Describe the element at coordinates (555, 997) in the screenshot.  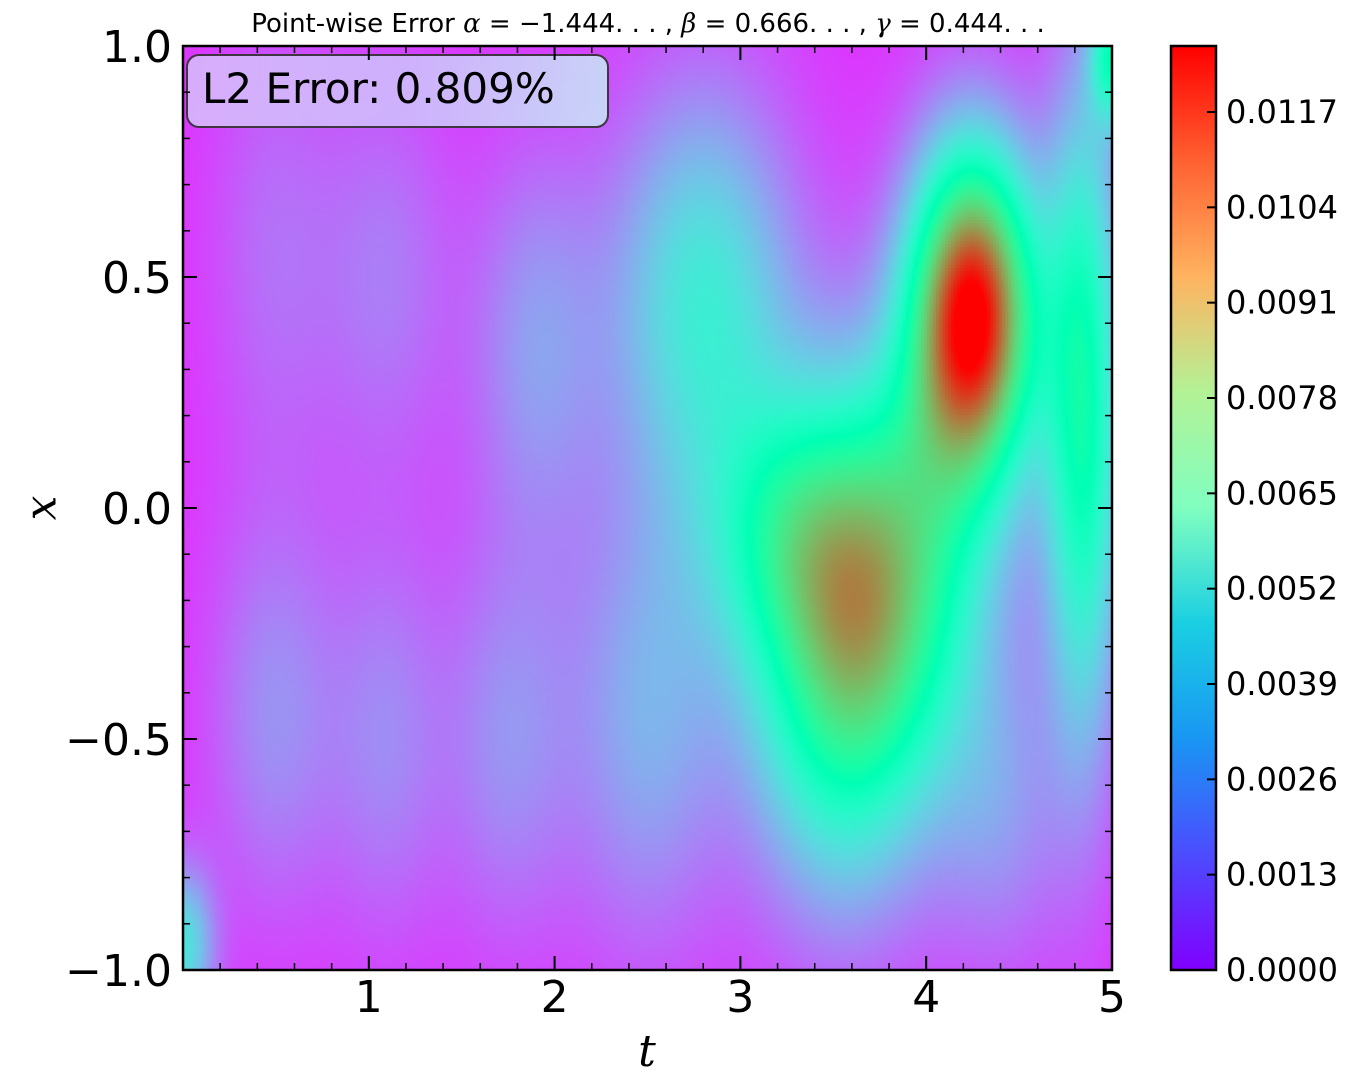
I see `x-tick-label: 2` at that location.